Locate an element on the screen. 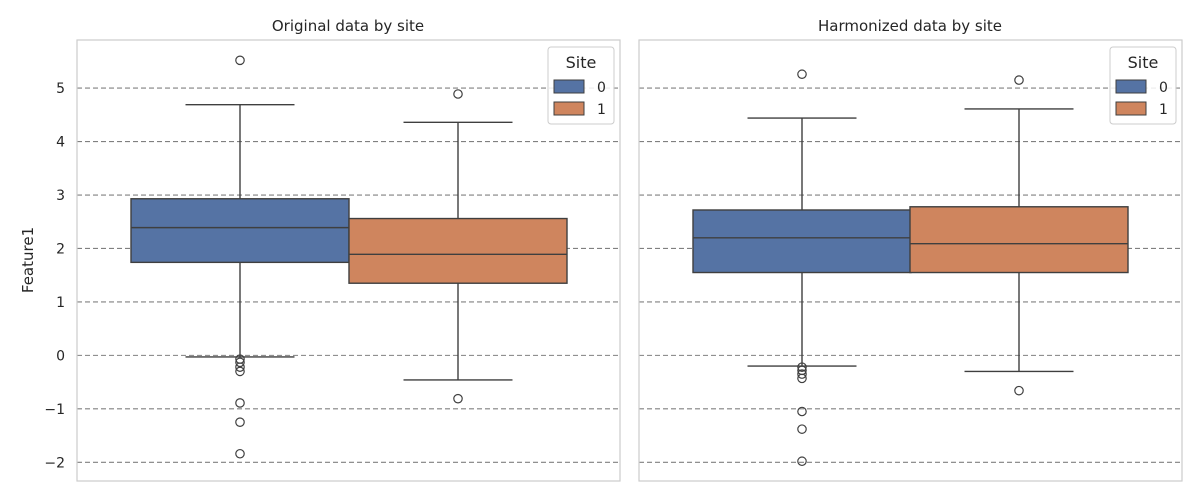 This screenshot has width=1200, height=500. title-harmonized: Harmonized data by site is located at coordinates (910, 26).